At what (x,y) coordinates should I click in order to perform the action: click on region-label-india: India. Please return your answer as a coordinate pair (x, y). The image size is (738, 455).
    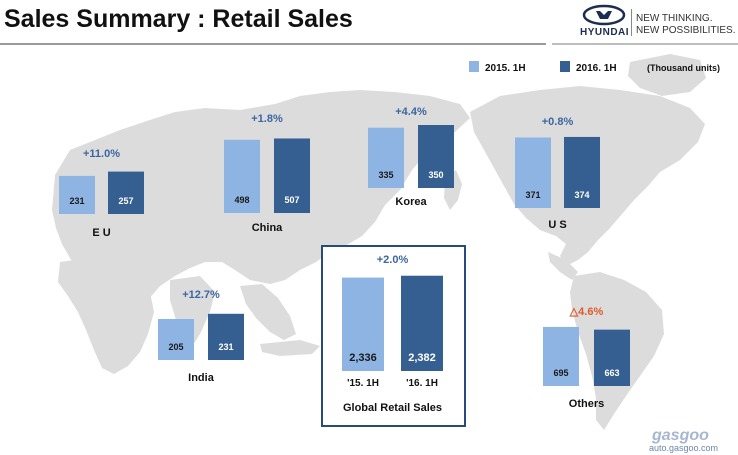
    Looking at the image, I should click on (201, 378).